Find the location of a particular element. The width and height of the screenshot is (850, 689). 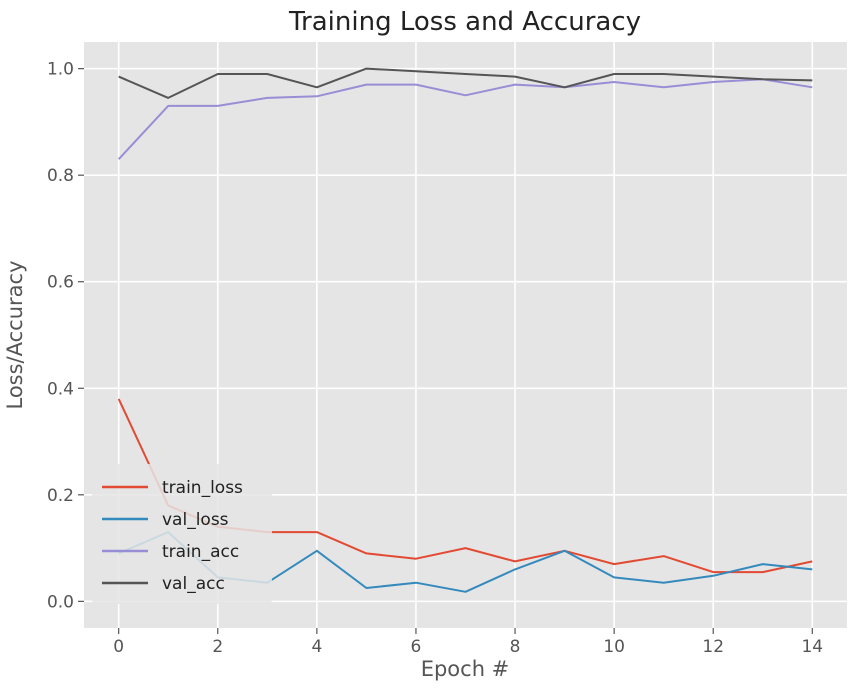

y-tick-label: 0.2 is located at coordinates (60, 496).